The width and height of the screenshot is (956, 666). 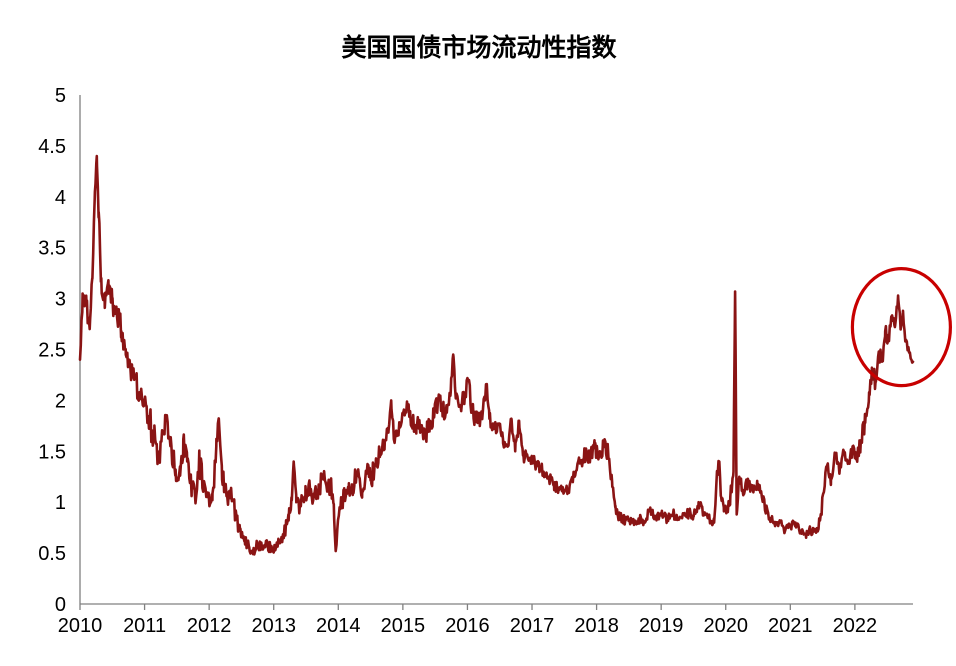 I want to click on y-axis: 0 0.5 1 1.5 2 2.5 3 3.5 4 4.5 5, so click(x=59, y=350).